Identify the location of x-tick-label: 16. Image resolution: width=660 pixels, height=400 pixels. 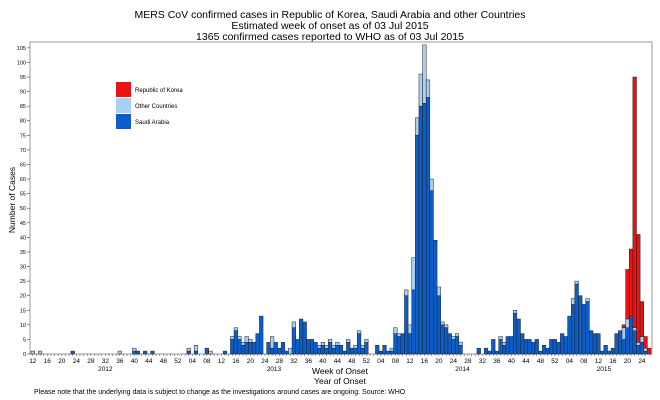
(425, 361).